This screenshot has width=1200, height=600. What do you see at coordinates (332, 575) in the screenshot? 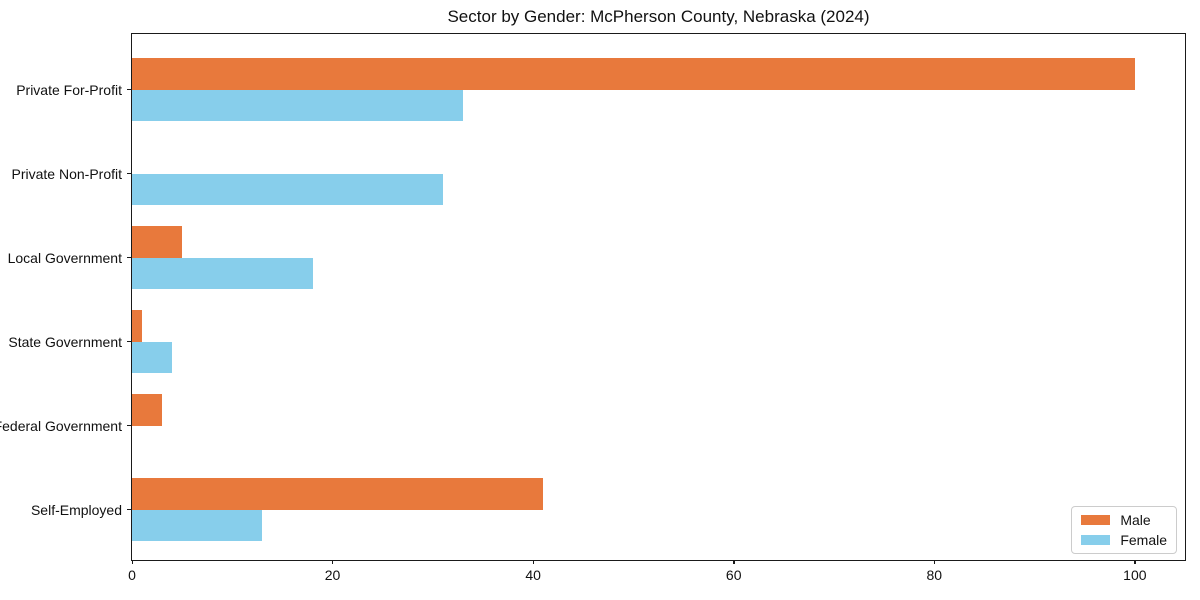
I see `x-tick-label-20: 20` at bounding box center [332, 575].